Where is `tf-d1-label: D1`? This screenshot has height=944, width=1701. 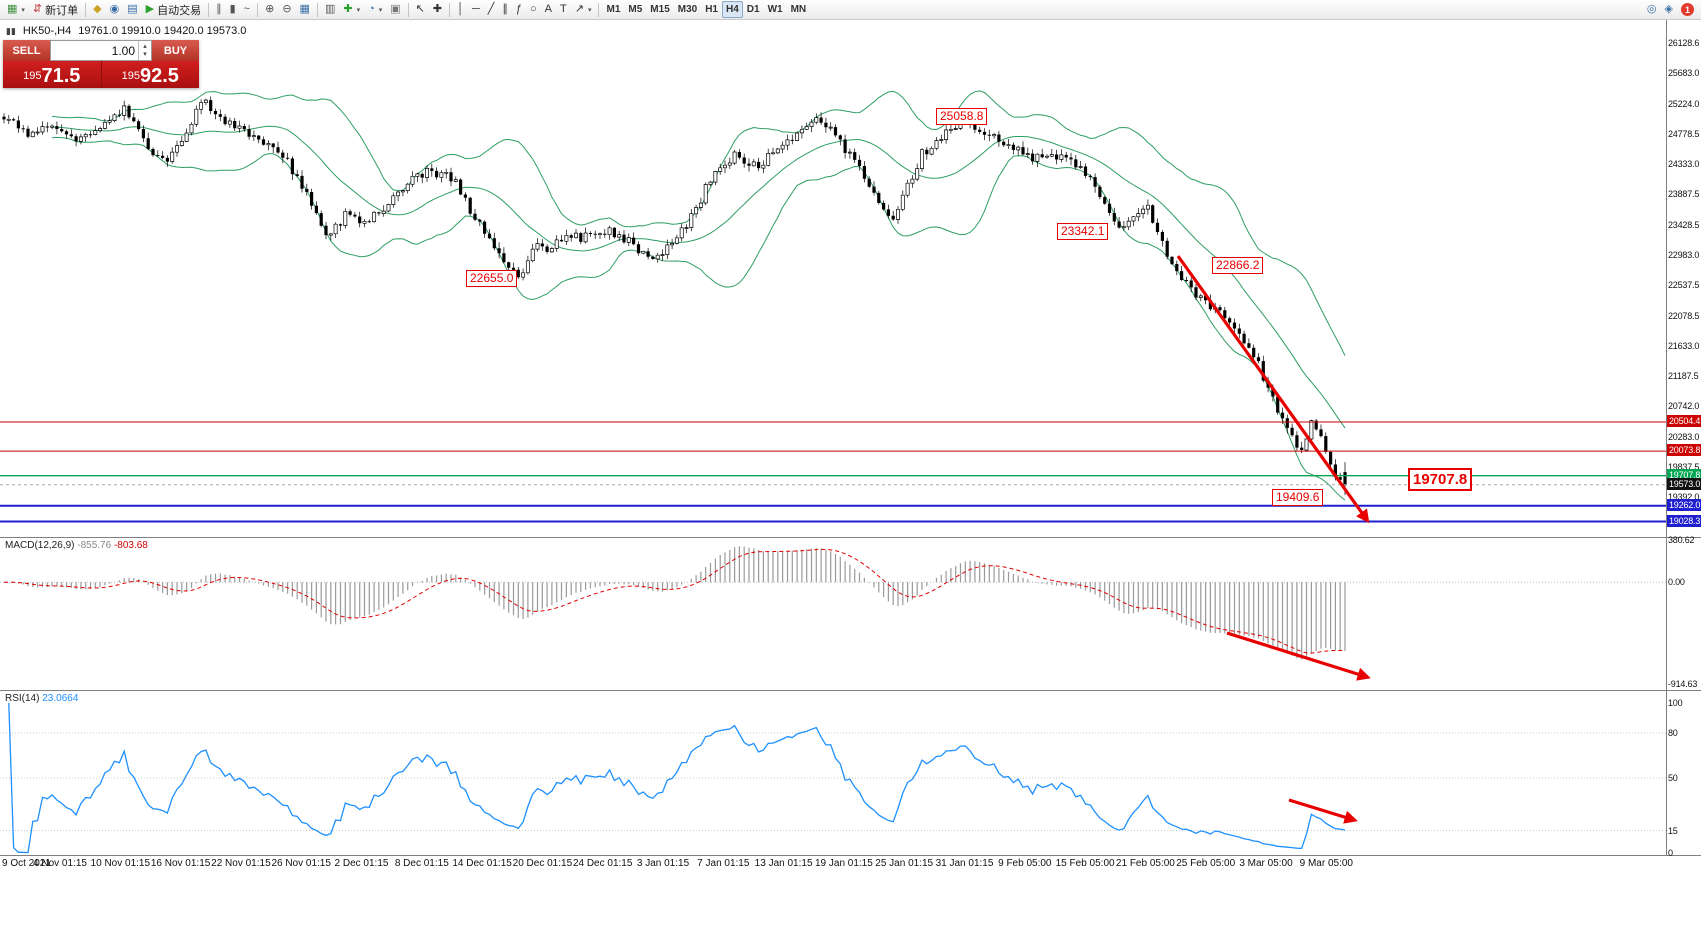 tf-d1-label: D1 is located at coordinates (753, 9).